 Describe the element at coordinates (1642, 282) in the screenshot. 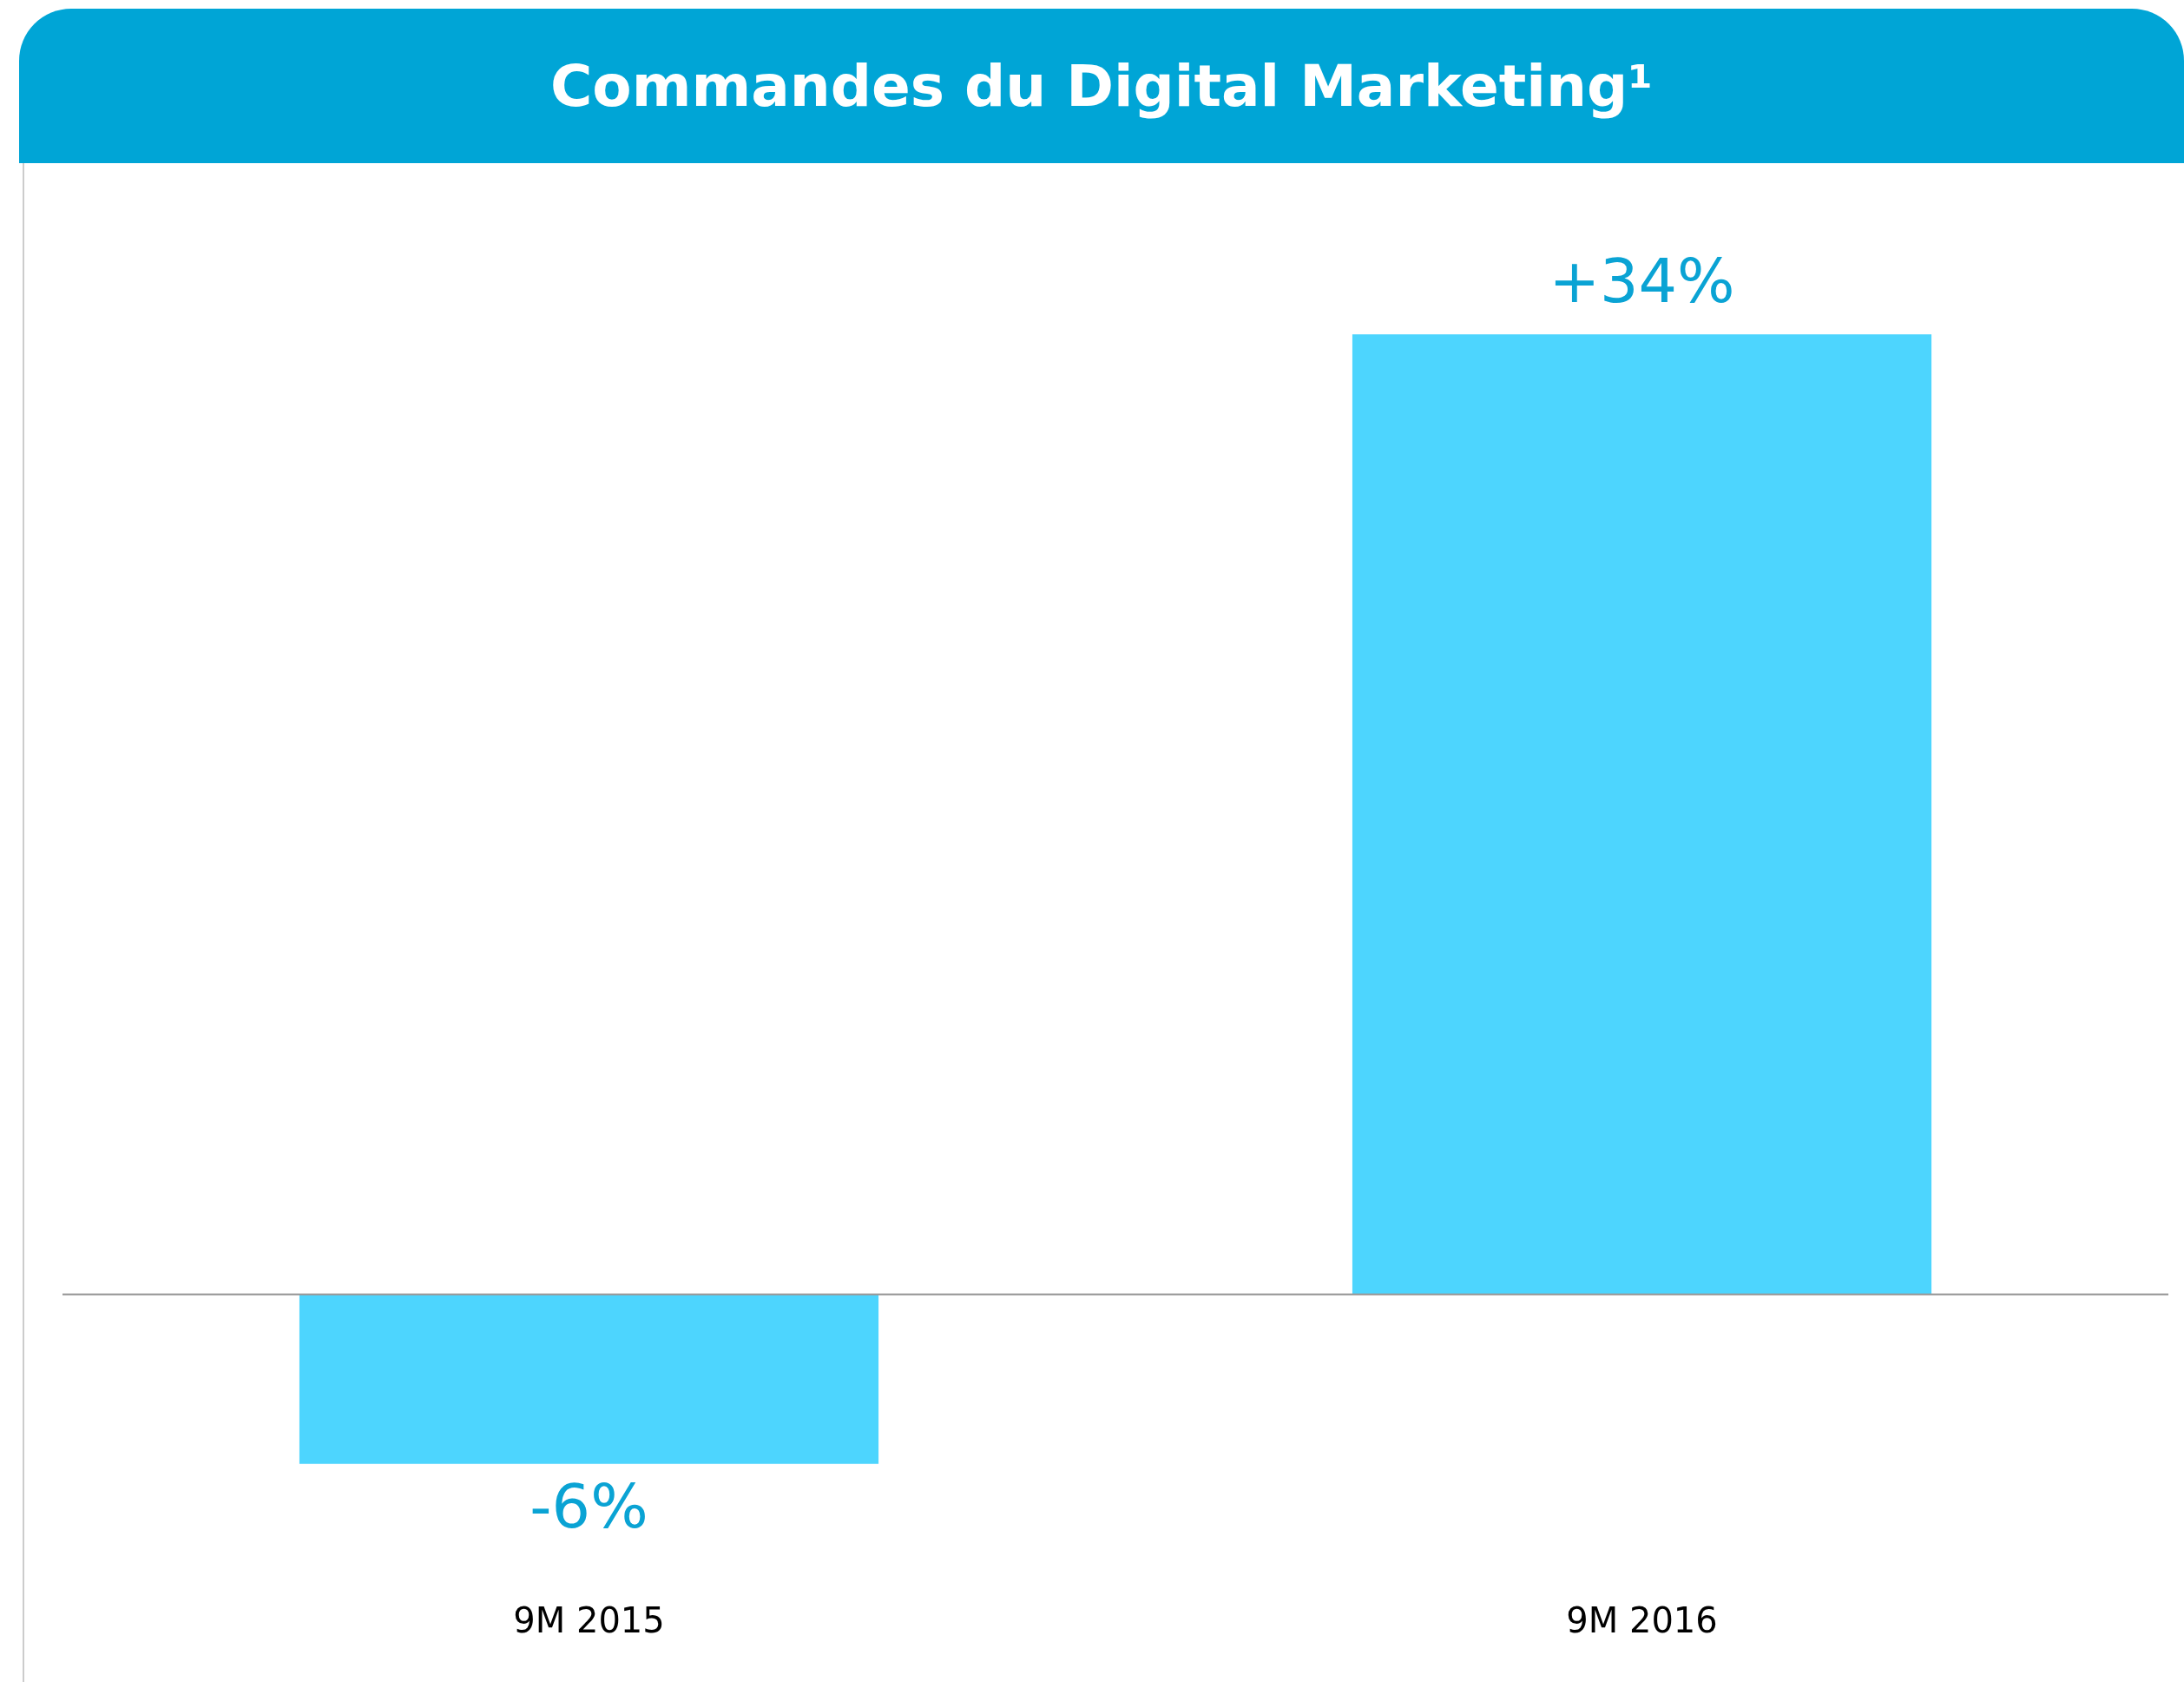

I see `data-label: +34%` at that location.